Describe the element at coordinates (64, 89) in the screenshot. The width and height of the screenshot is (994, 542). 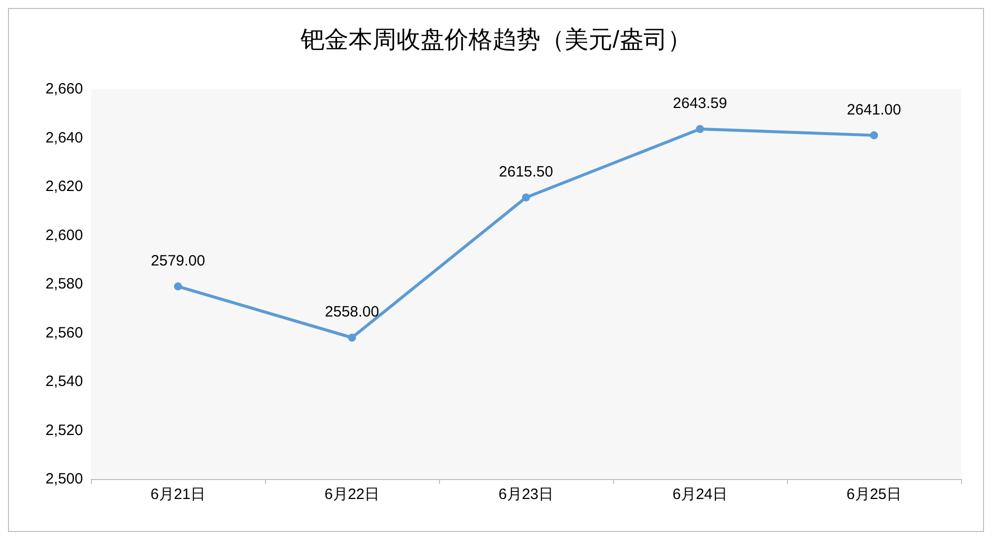
I see `y-tick-label: 2,660` at that location.